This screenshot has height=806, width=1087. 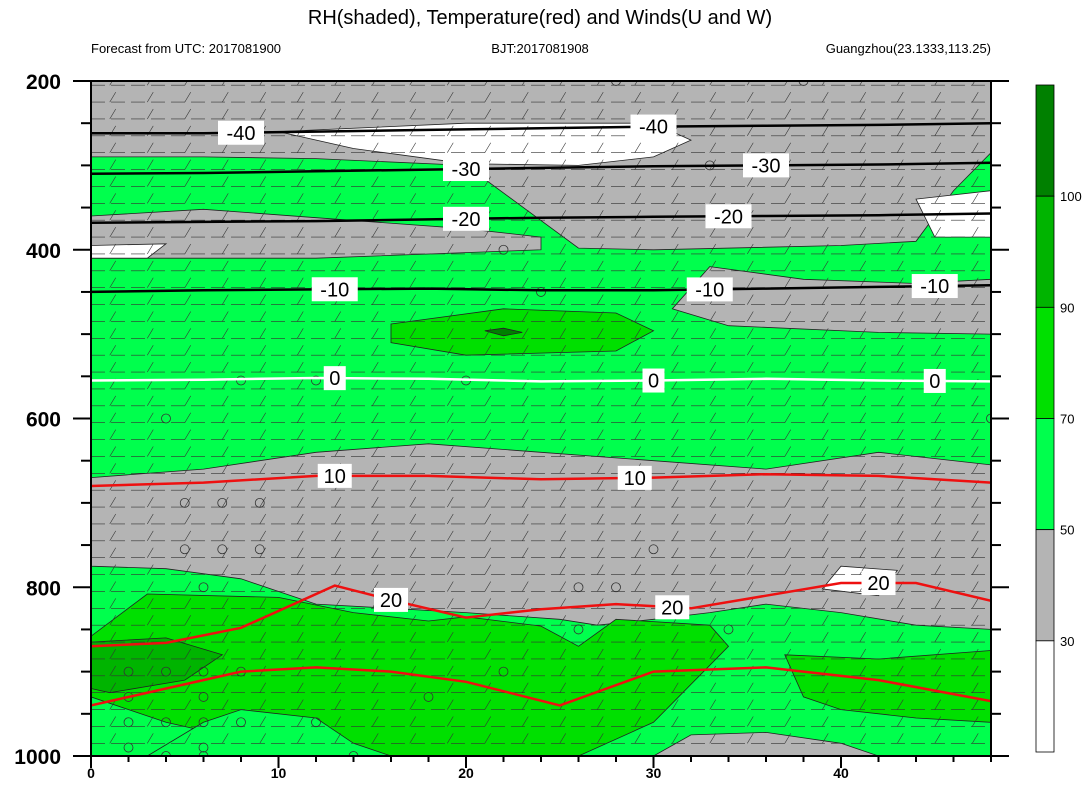 What do you see at coordinates (654, 773) in the screenshot?
I see `x-tick-label: 30` at bounding box center [654, 773].